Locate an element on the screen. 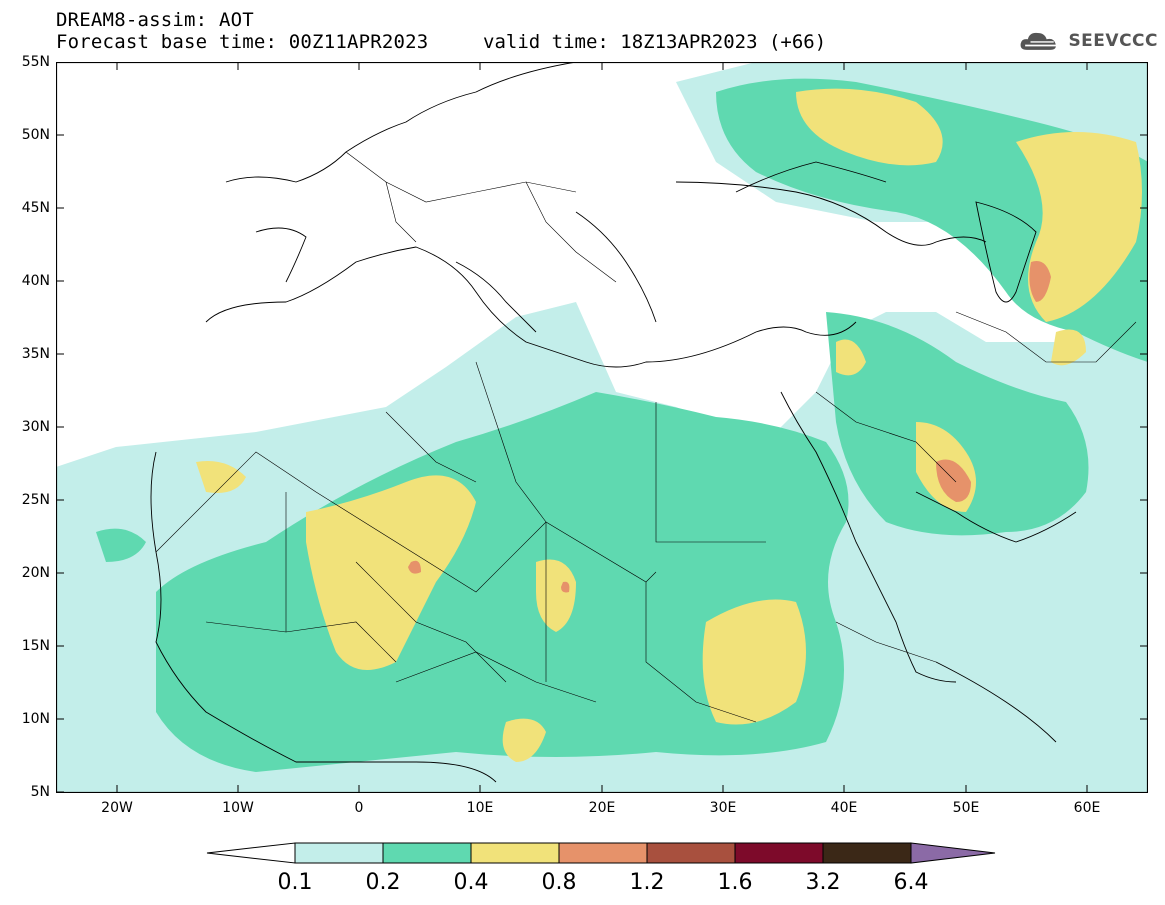 Image resolution: width=1165 pixels, height=905 pixels. lat-label: 25N is located at coordinates (35, 500).